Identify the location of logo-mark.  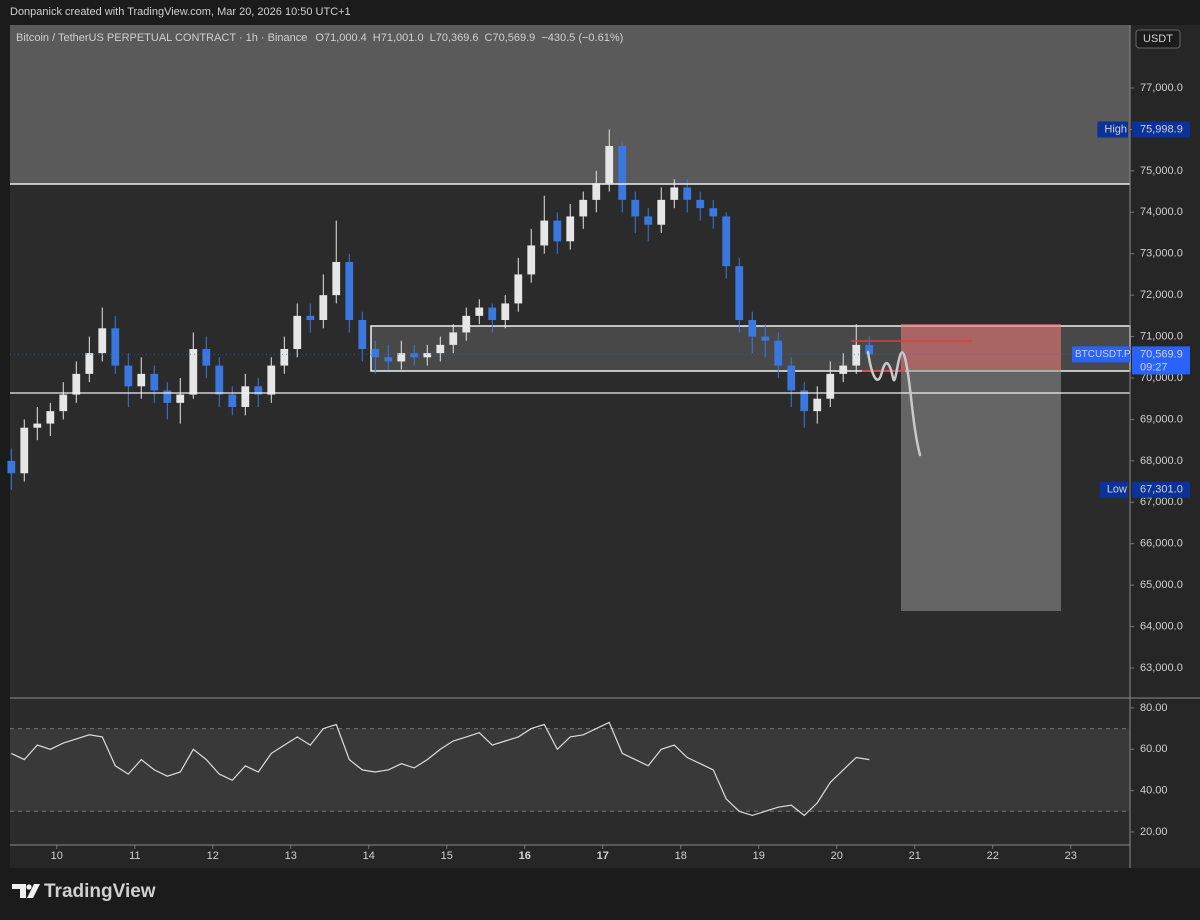
(26, 891).